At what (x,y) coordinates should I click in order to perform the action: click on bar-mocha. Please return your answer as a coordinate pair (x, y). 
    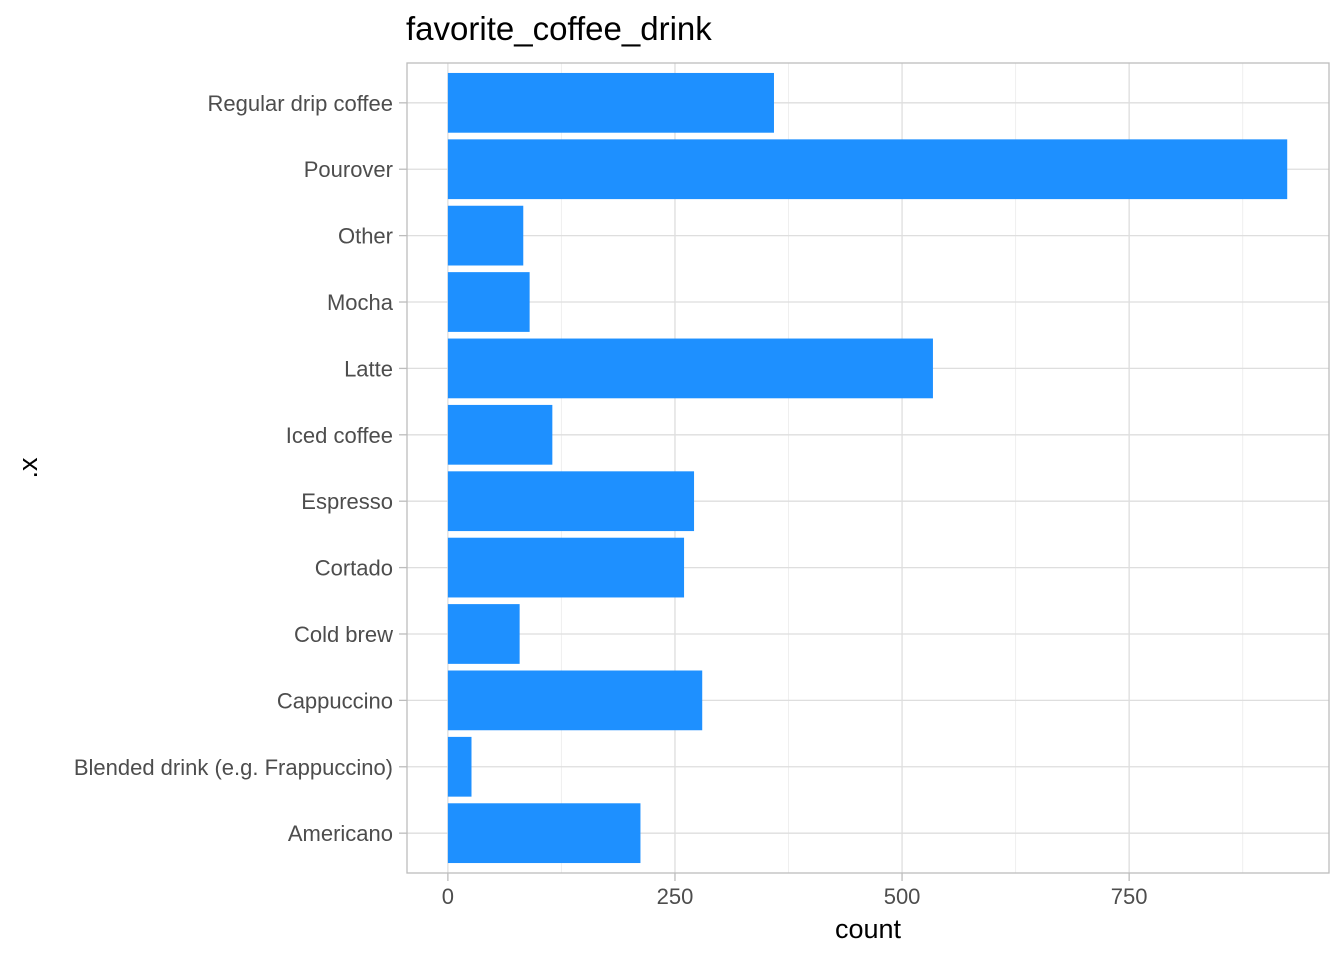
    Looking at the image, I should click on (488, 302).